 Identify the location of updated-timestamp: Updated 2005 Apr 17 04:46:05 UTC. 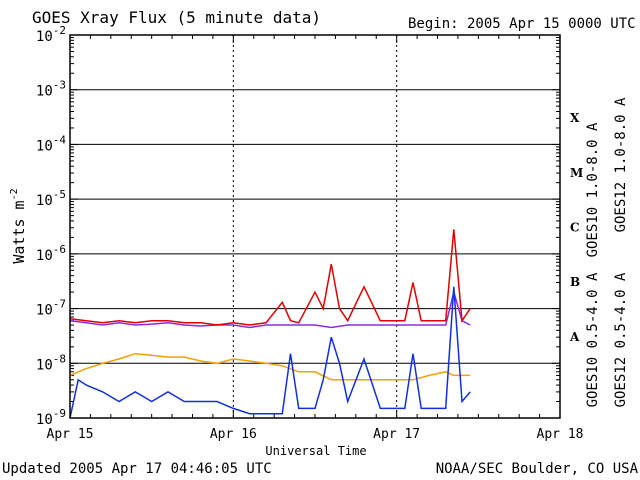
(137, 469).